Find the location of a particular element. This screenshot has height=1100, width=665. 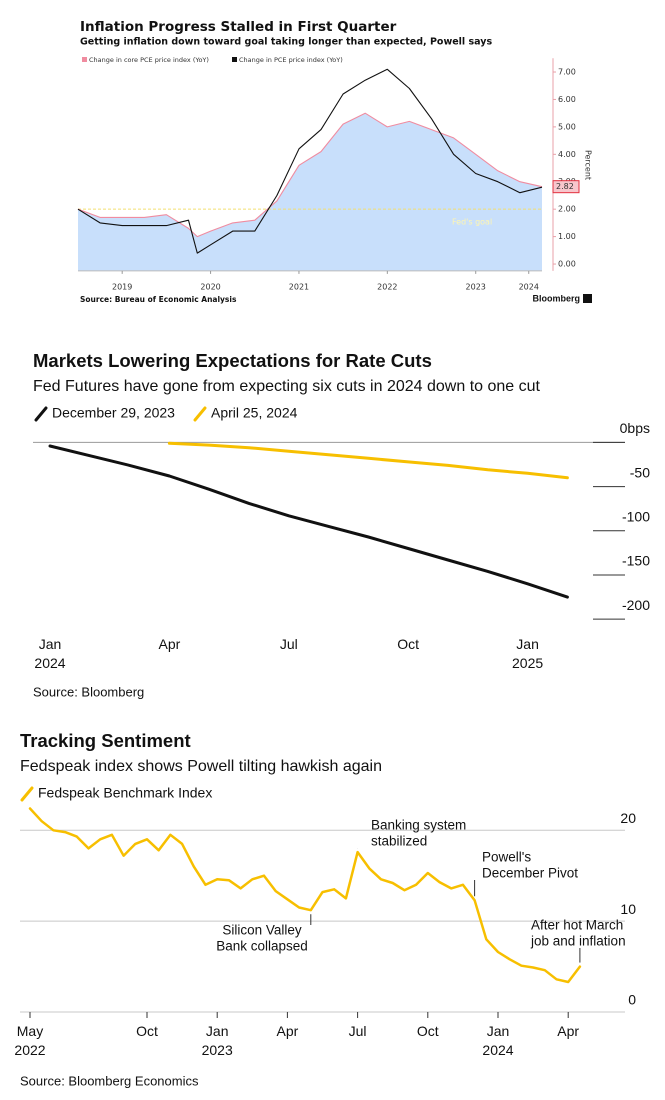

x-tick-label: Jan 2025 is located at coordinates (527, 653).